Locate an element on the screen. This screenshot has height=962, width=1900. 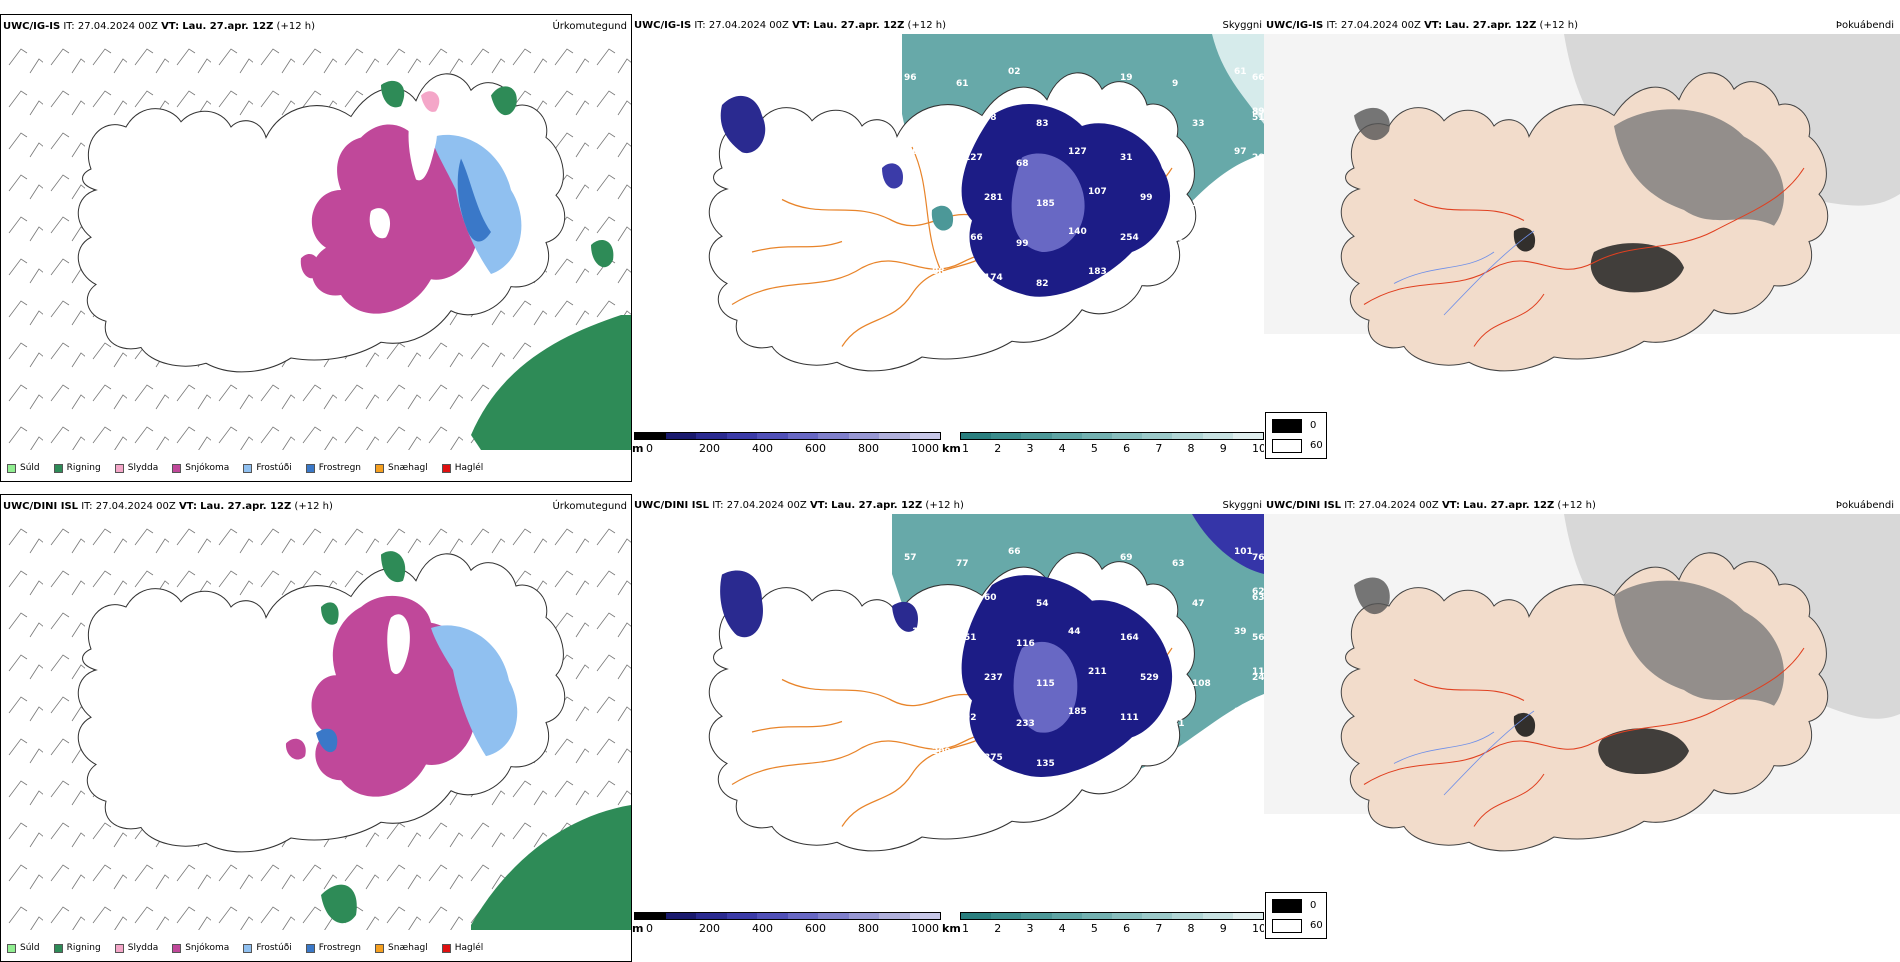
legend-item: Frostregn is located at coordinates (333, 468).